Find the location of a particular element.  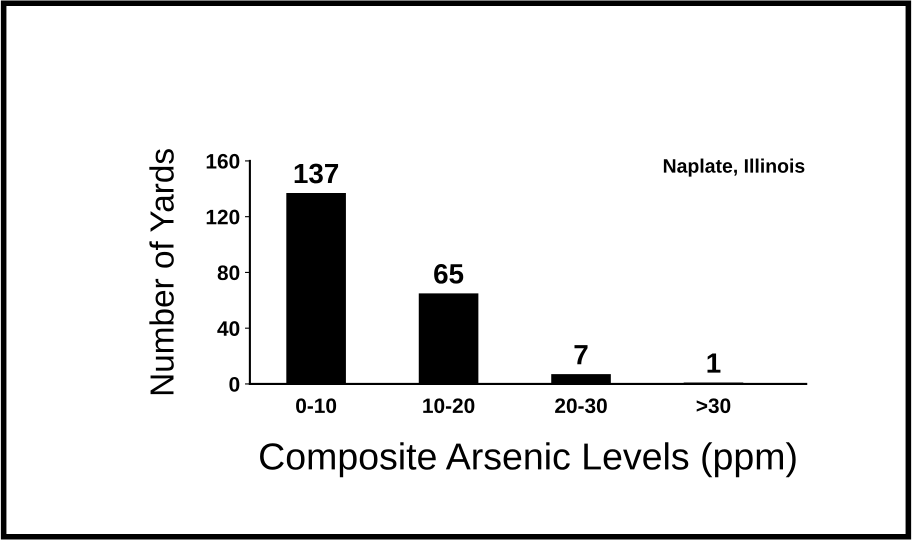

y-tick-label: 80 is located at coordinates (229, 272).